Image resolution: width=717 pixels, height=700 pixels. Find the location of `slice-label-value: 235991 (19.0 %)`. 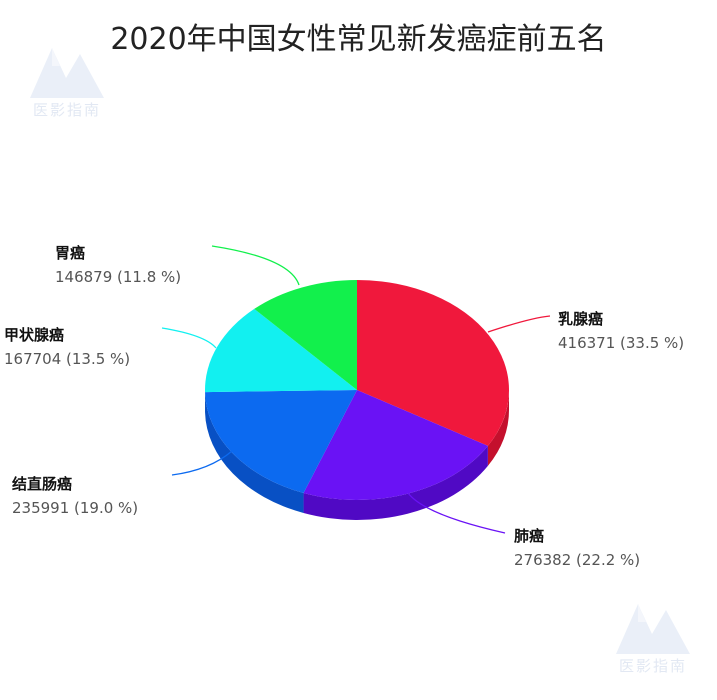

slice-label-value: 235991 (19.0 %) is located at coordinates (75, 508).